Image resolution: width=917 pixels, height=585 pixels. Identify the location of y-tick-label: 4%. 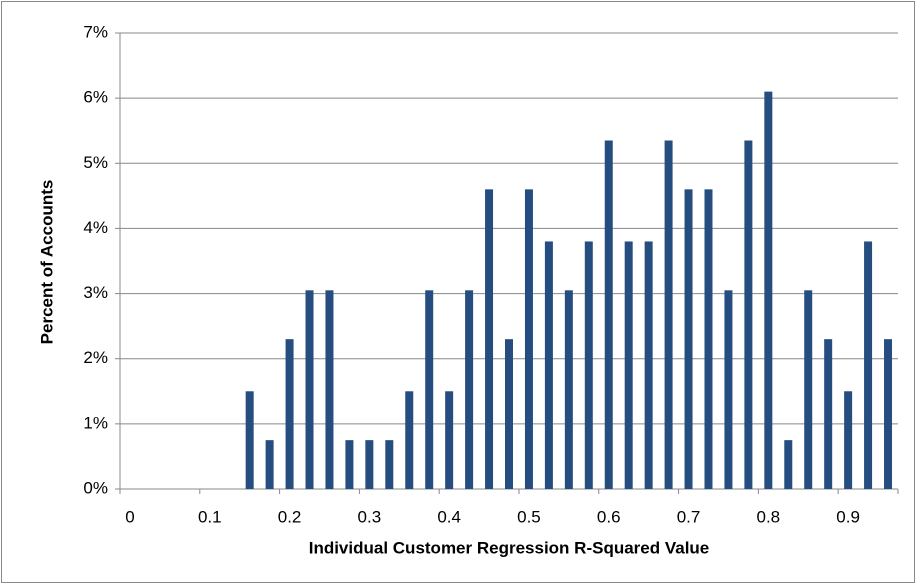
(95, 227).